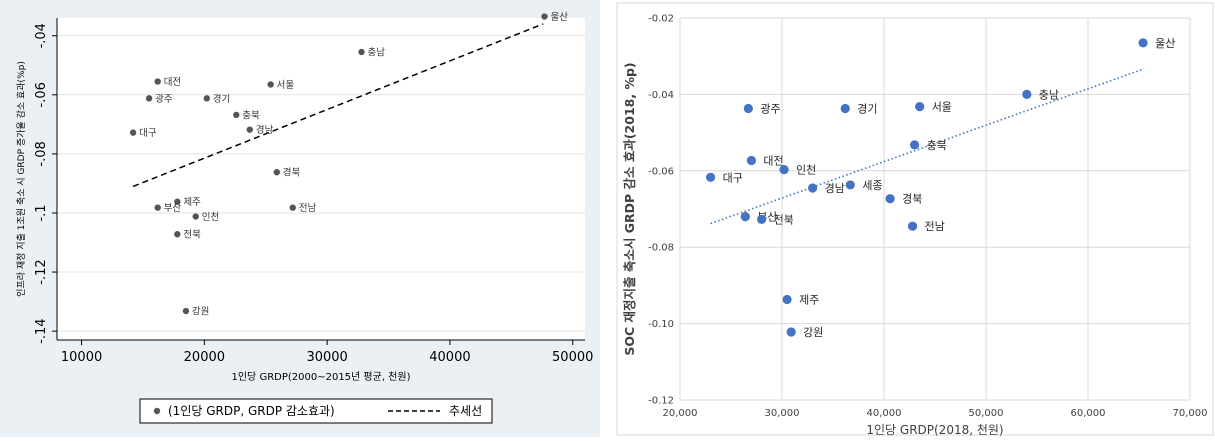 The image size is (1215, 441). Describe the element at coordinates (41, 94) in the screenshot. I see `left-y-tick-label: -.06` at that location.